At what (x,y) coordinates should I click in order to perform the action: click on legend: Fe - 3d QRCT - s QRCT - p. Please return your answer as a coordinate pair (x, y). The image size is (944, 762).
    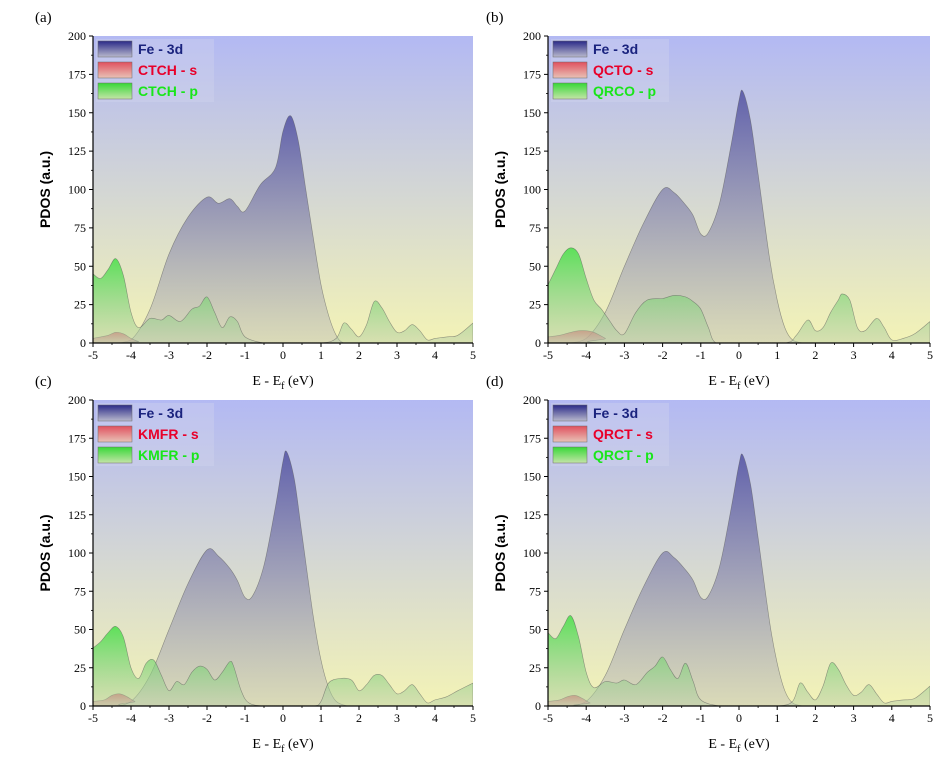
    Looking at the image, I should click on (610, 434).